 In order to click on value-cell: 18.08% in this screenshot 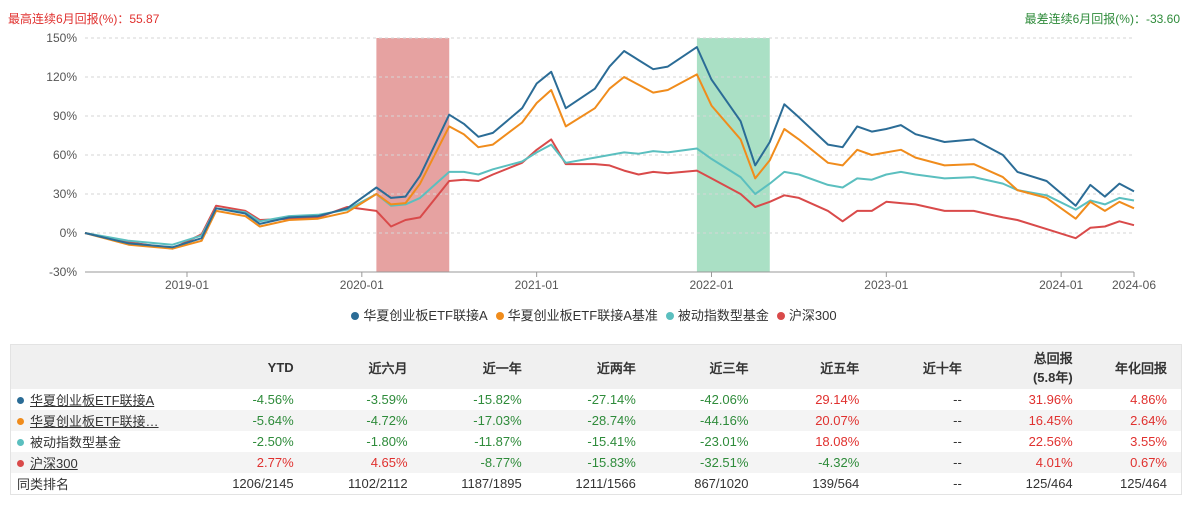, I will do `click(818, 441)`.